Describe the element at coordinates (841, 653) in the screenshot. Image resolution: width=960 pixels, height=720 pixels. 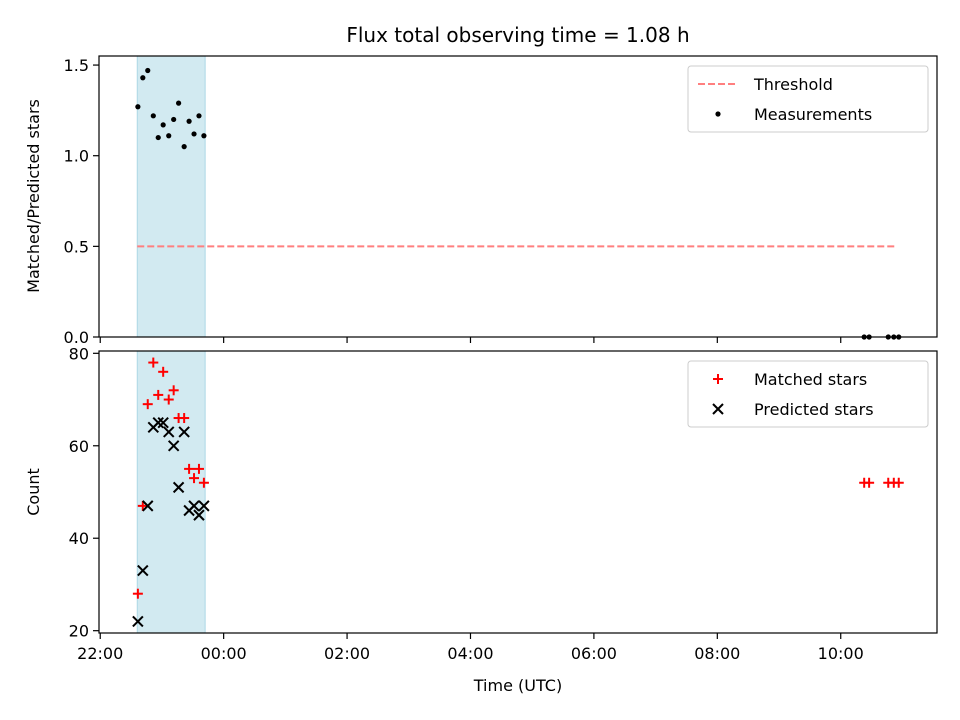
I see `x-tick-label: 10:00` at that location.